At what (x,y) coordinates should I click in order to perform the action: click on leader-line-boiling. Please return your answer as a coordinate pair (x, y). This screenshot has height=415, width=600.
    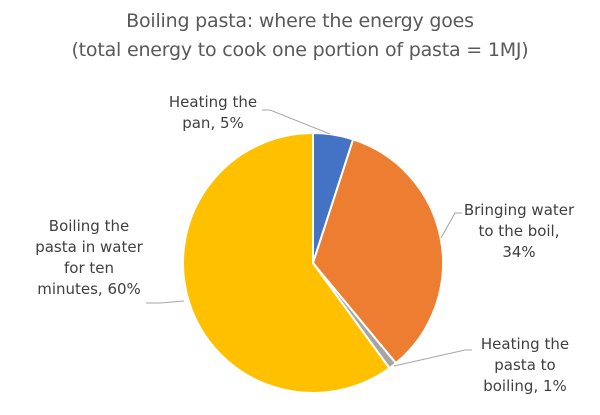
    Looking at the image, I should click on (165, 302).